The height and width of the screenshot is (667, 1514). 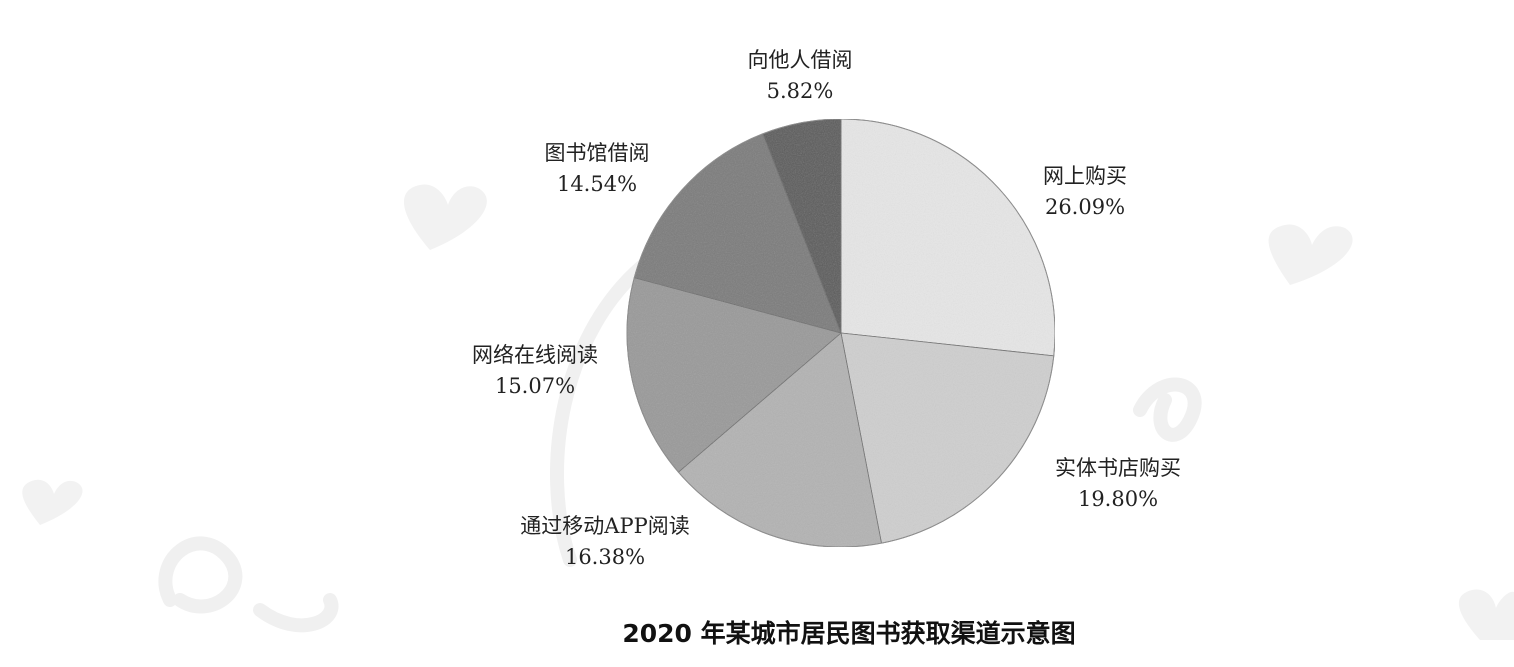 I want to click on slice-value-label: 14.54%, so click(x=597, y=184).